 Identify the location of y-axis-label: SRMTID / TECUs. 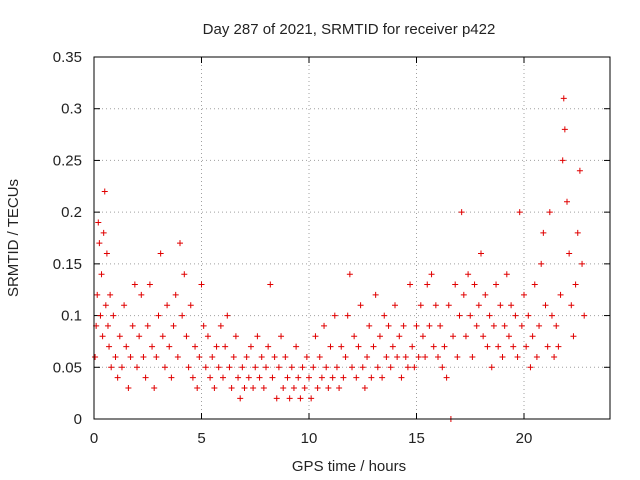
(13, 238).